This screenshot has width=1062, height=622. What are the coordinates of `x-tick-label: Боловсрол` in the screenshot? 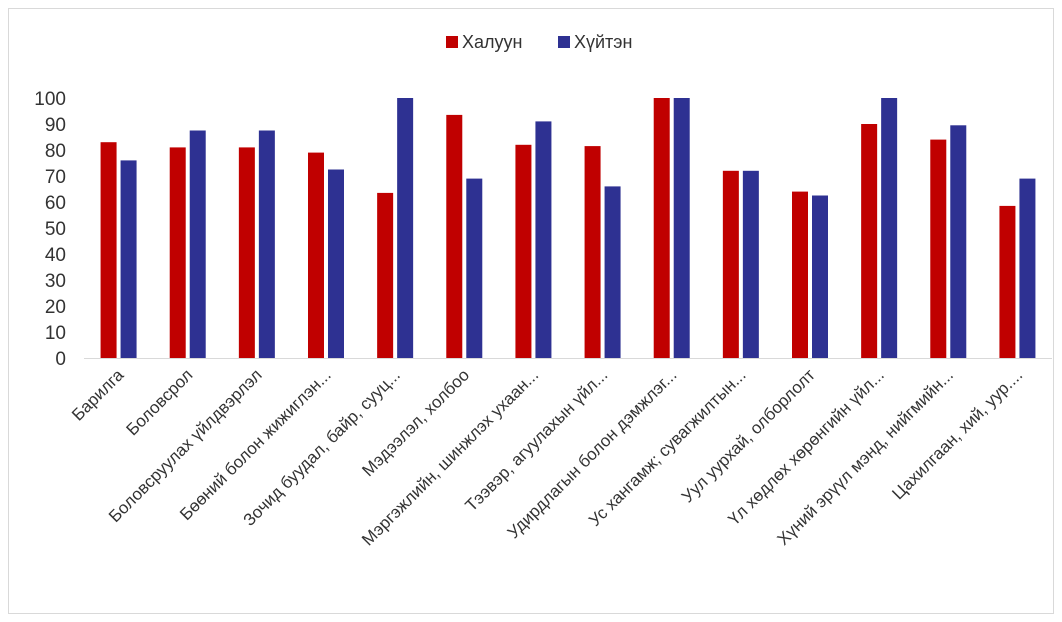 It's located at (160, 402).